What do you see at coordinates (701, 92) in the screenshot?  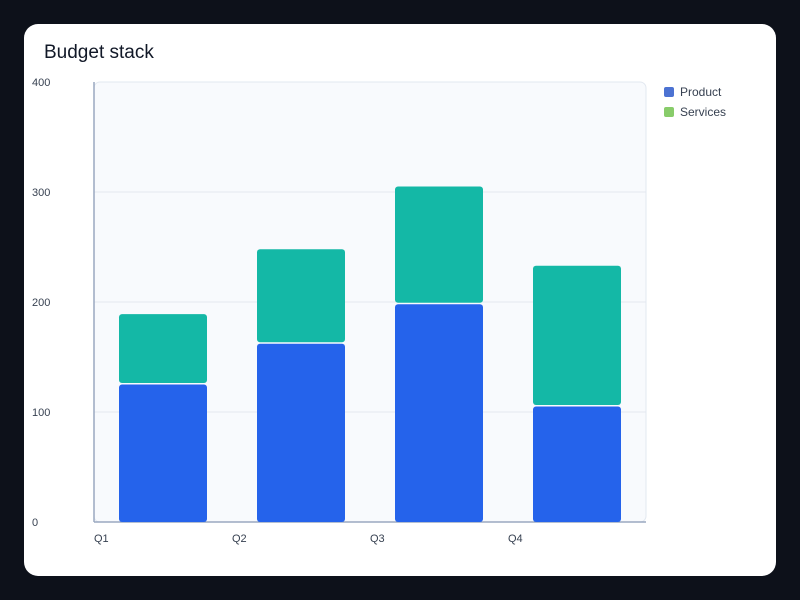 I see `legend-label-product: Product` at bounding box center [701, 92].